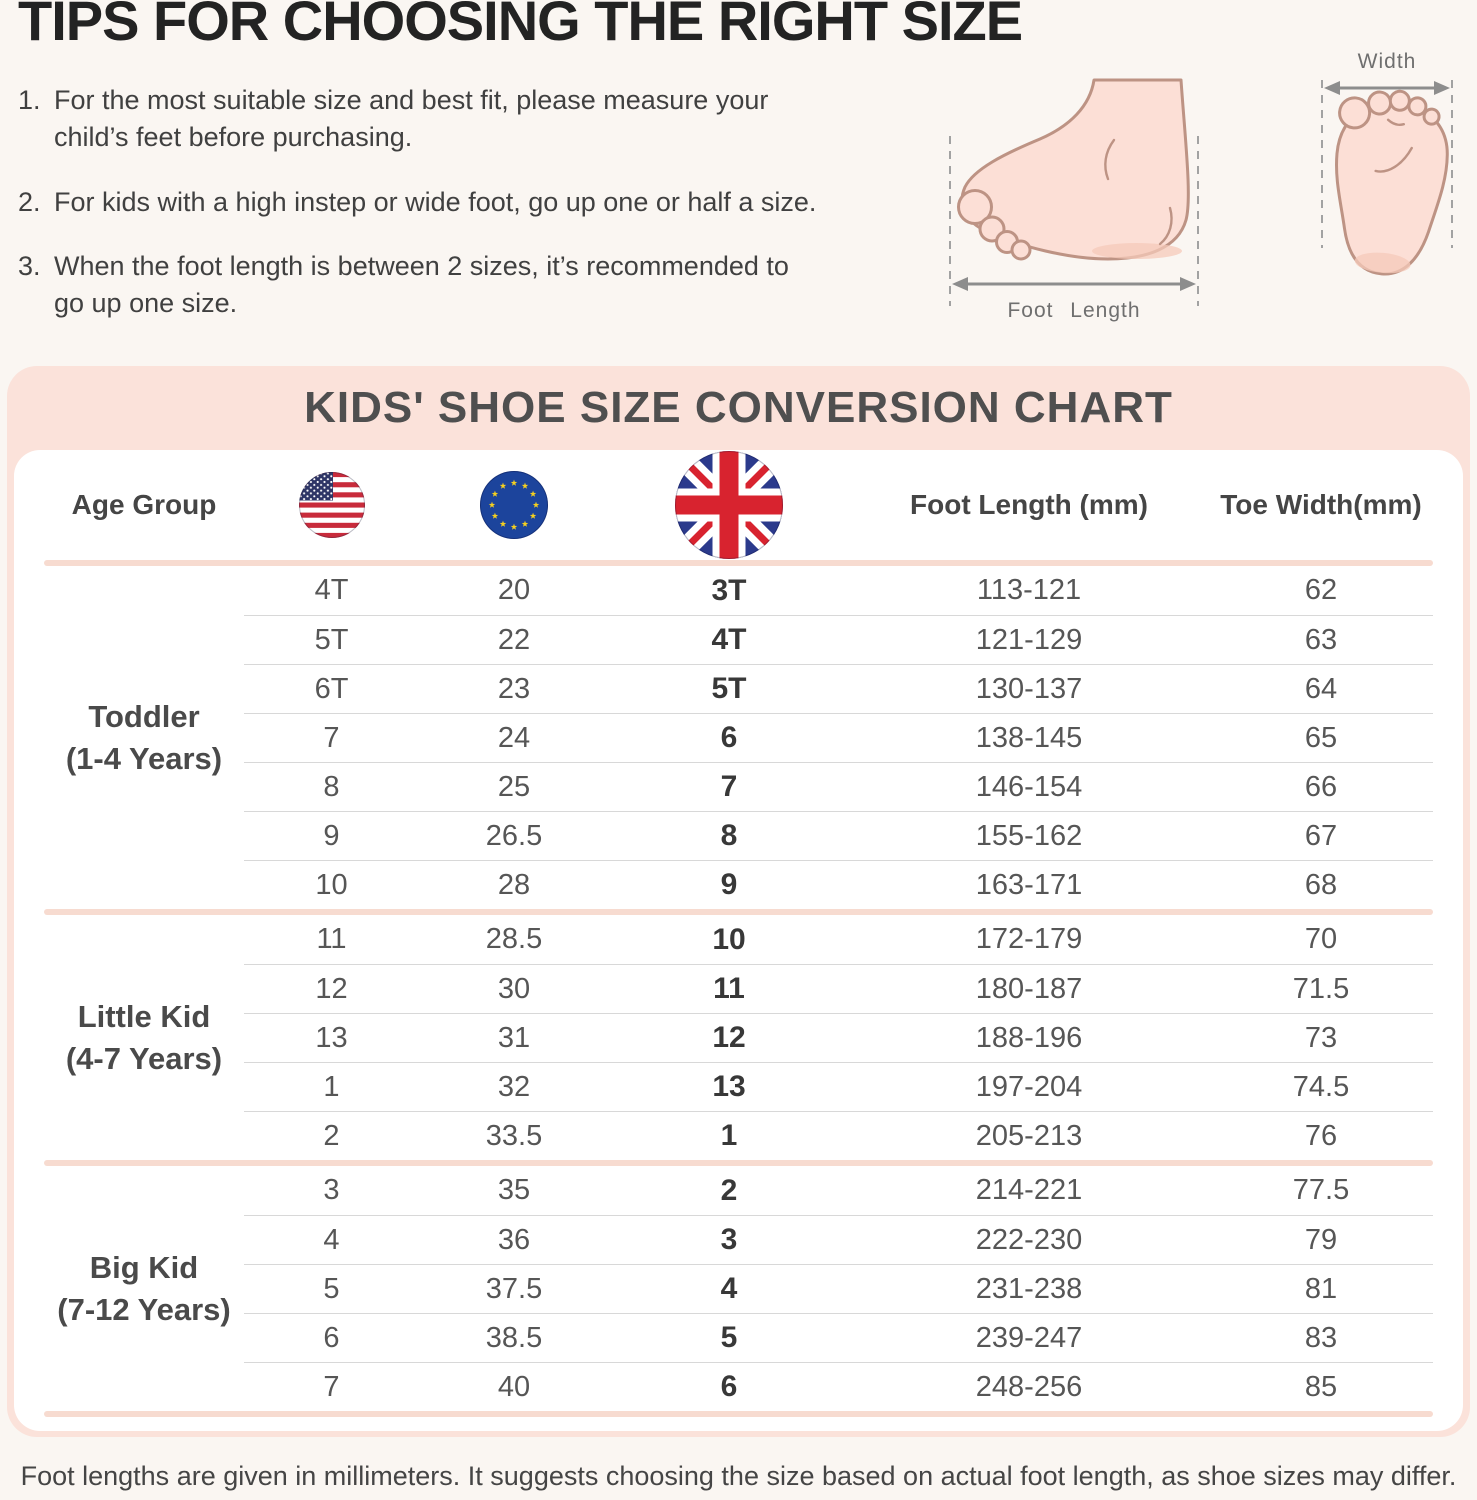 The width and height of the screenshot is (1477, 1500). Describe the element at coordinates (1029, 1337) in the screenshot. I see `foot-length-cell: 239-247` at that location.